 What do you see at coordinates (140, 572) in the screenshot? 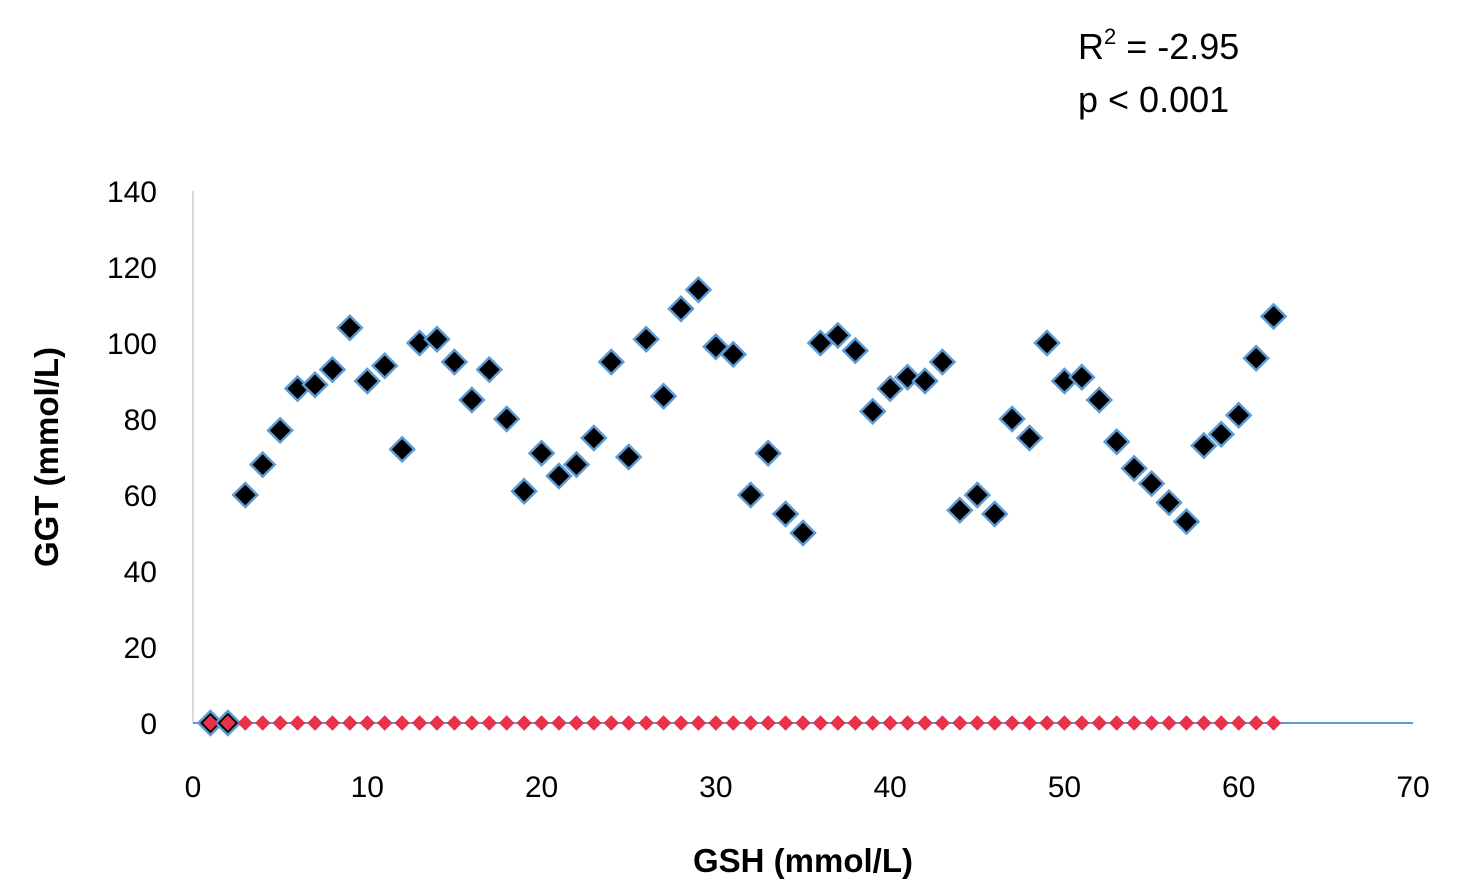
I see `y-tick-label: 40` at bounding box center [140, 572].